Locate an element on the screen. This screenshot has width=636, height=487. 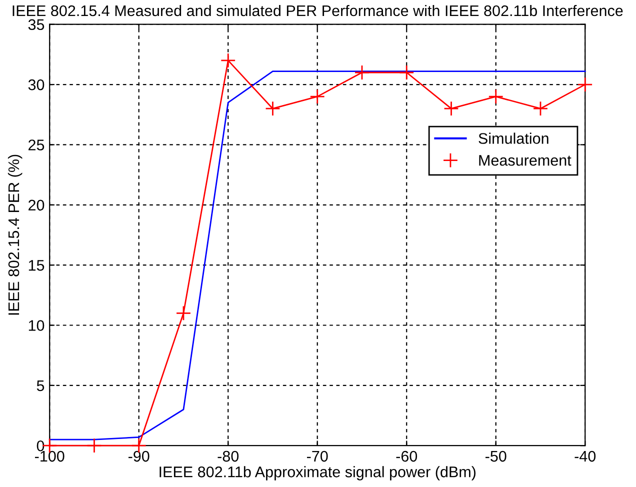
y-tick-label: 10 is located at coordinates (36, 325).